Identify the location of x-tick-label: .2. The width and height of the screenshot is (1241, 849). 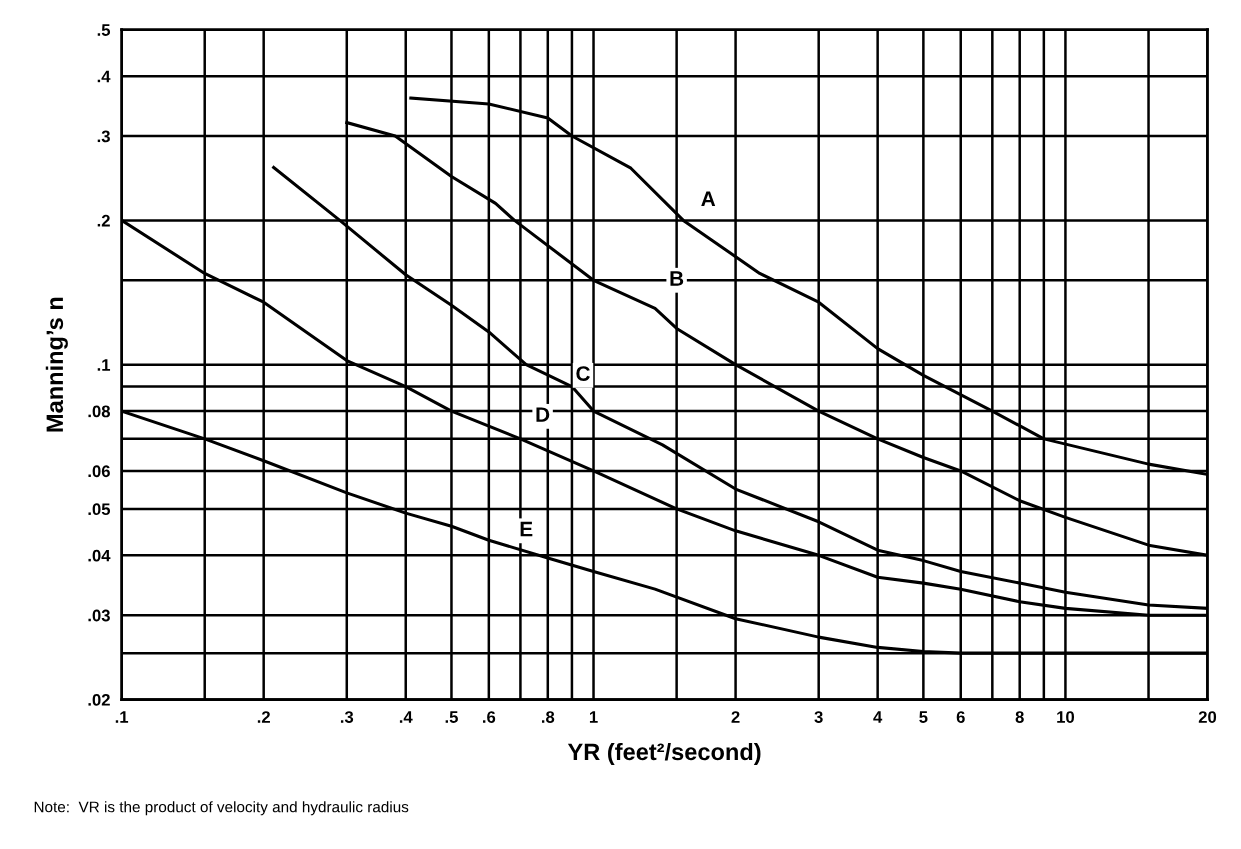
(263, 717).